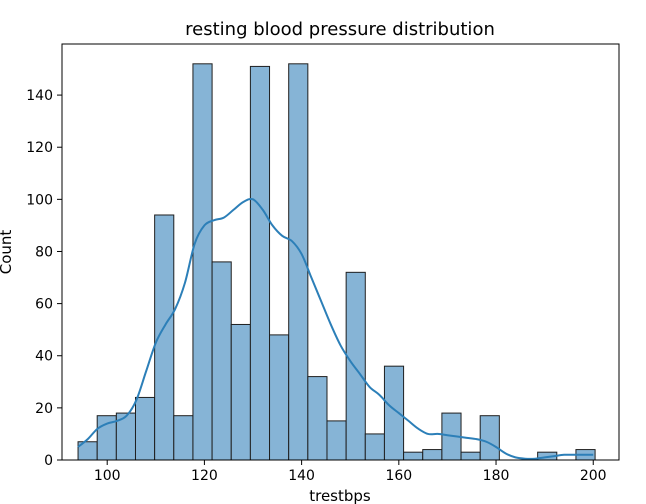 This screenshot has width=646, height=504. What do you see at coordinates (107, 476) in the screenshot?
I see `x-tick-label: 100` at bounding box center [107, 476].